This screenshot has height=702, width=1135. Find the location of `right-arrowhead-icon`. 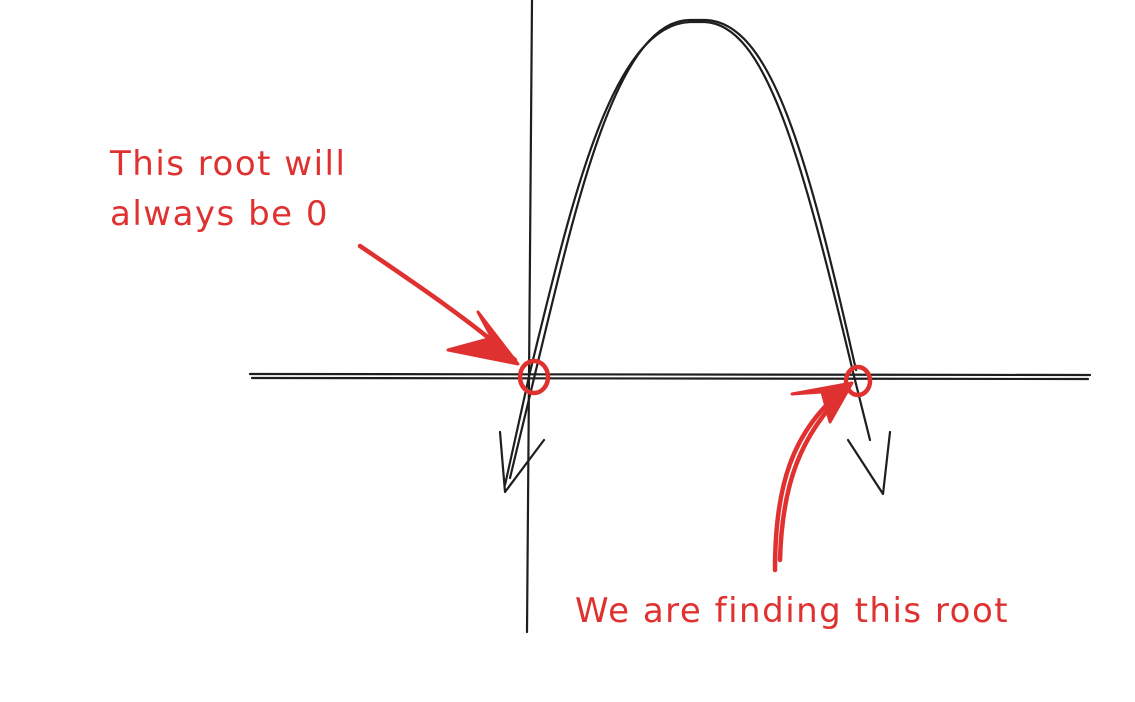

right-arrowhead-icon is located at coordinates (869, 463).